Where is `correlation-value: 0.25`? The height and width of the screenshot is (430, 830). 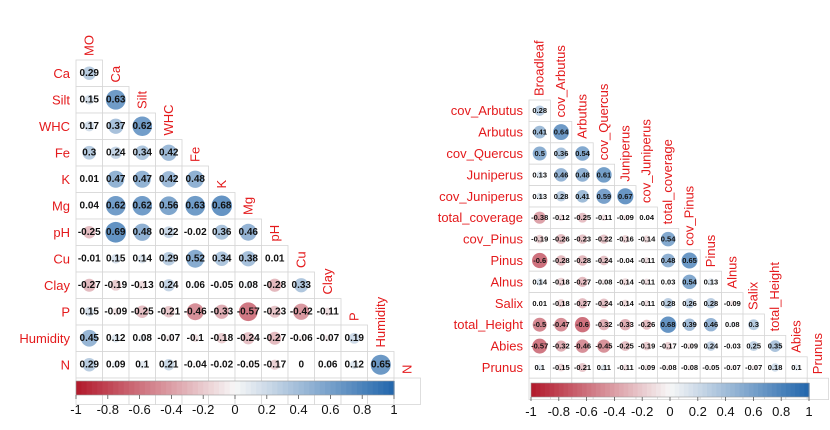 correlation-value: 0.25 is located at coordinates (753, 346).